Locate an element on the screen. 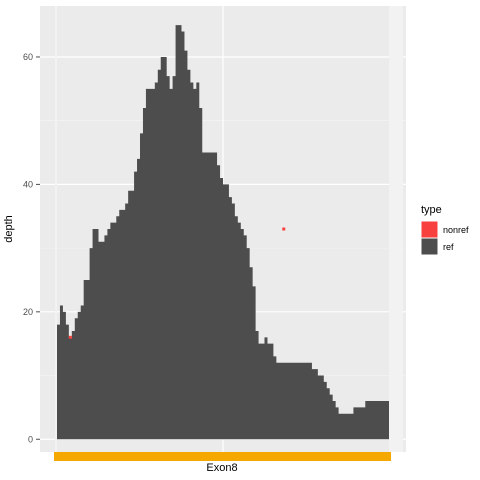 This screenshot has width=480, height=480. y-tick-label: 60 is located at coordinates (28, 57).